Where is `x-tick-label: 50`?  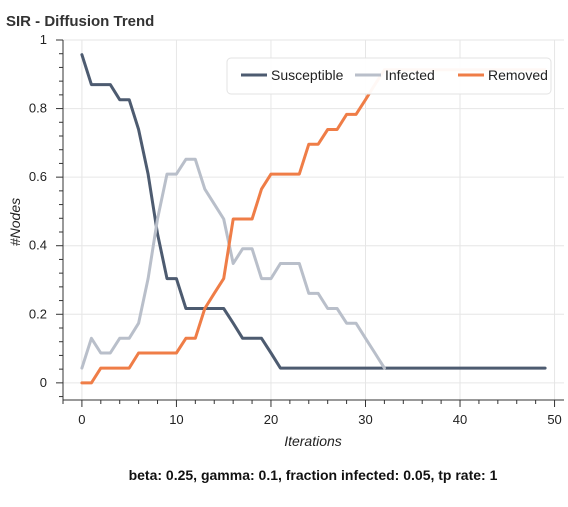 x-tick-label: 50 is located at coordinates (554, 419).